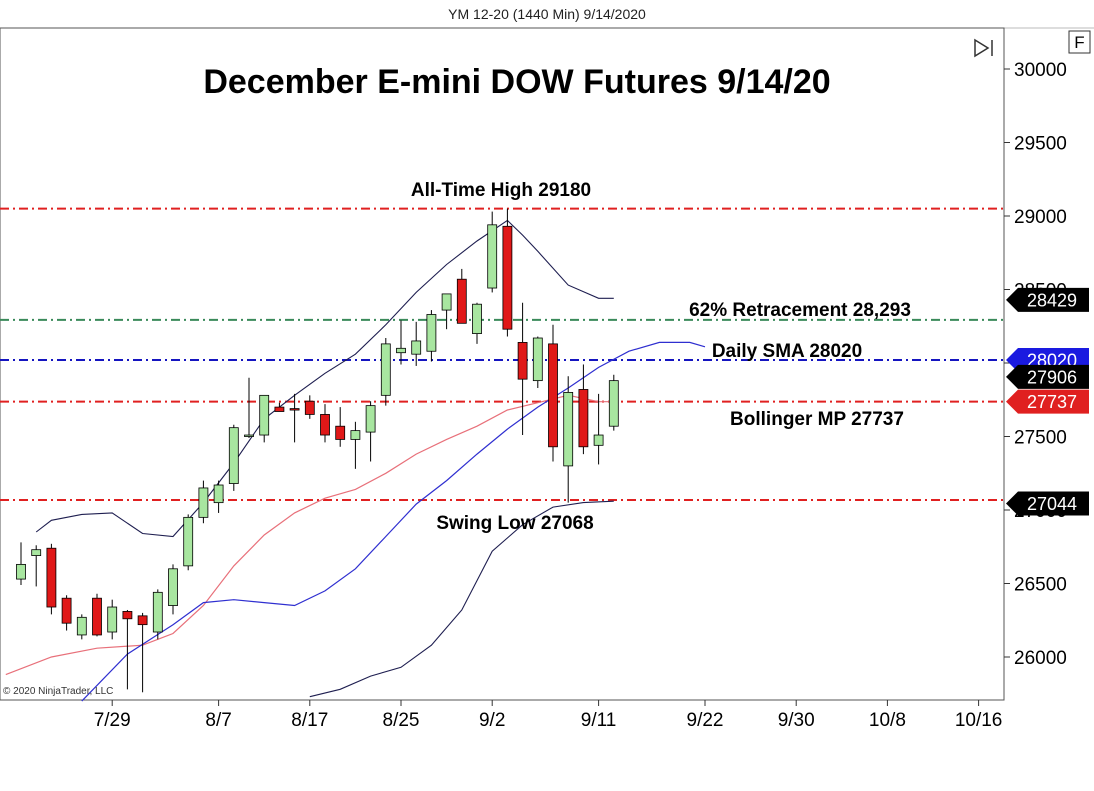 This screenshot has width=1094, height=791. I want to click on play-triangle-icon, so click(982, 48).